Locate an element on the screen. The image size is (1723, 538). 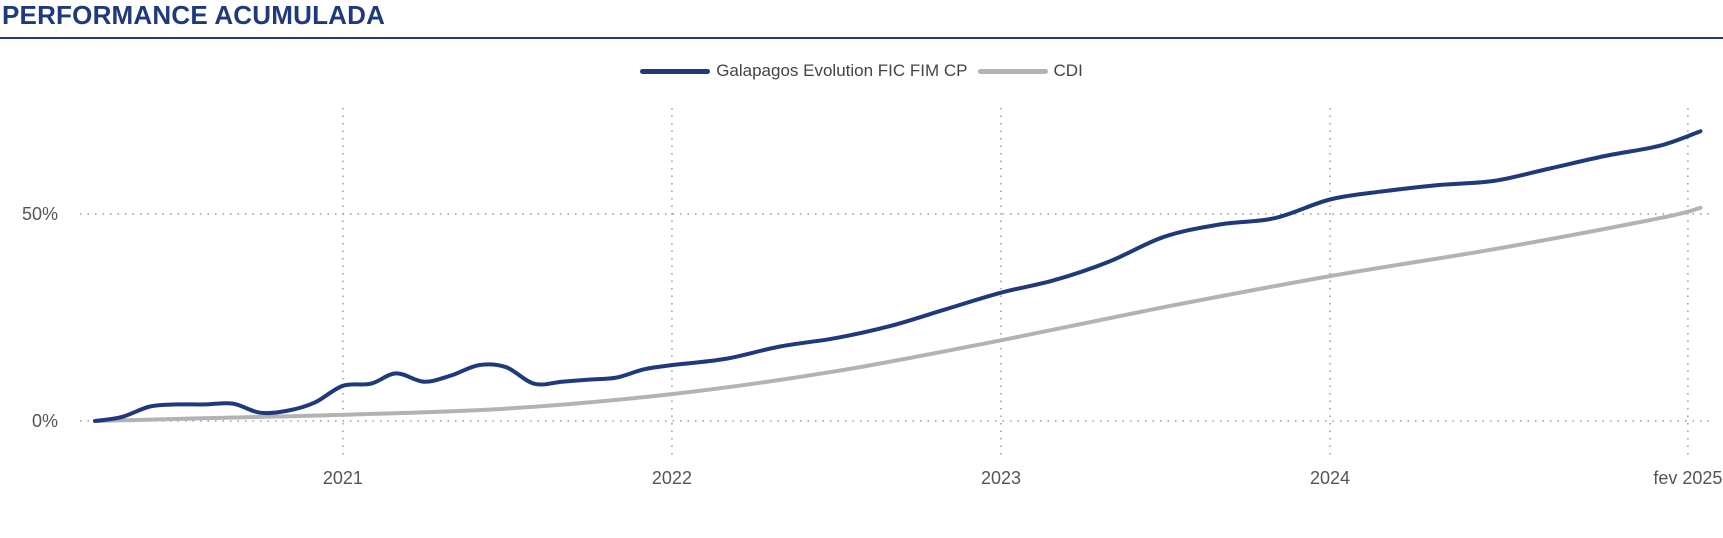
legend-item-cdi: CDI is located at coordinates (1030, 71).